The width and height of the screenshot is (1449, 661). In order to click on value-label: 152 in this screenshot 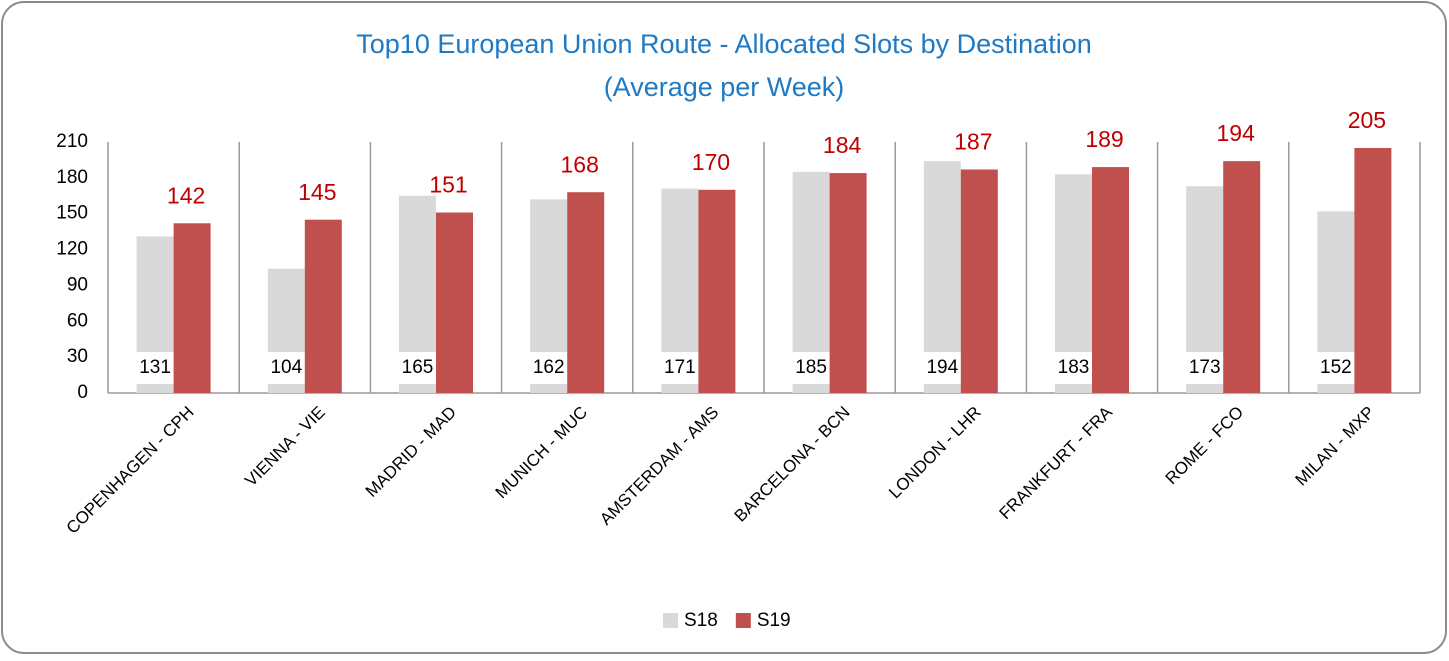, I will do `click(1336, 367)`.